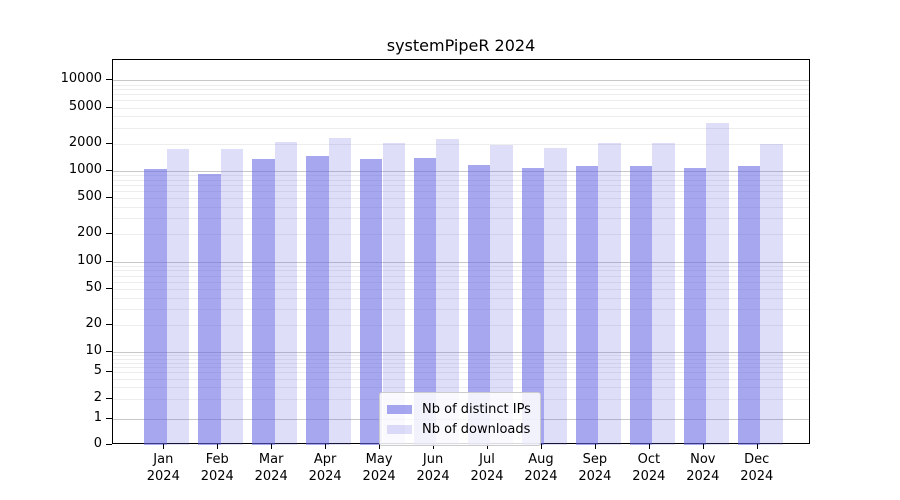 This screenshot has width=900, height=500. I want to click on y-tick-label: 5000, so click(85, 106).